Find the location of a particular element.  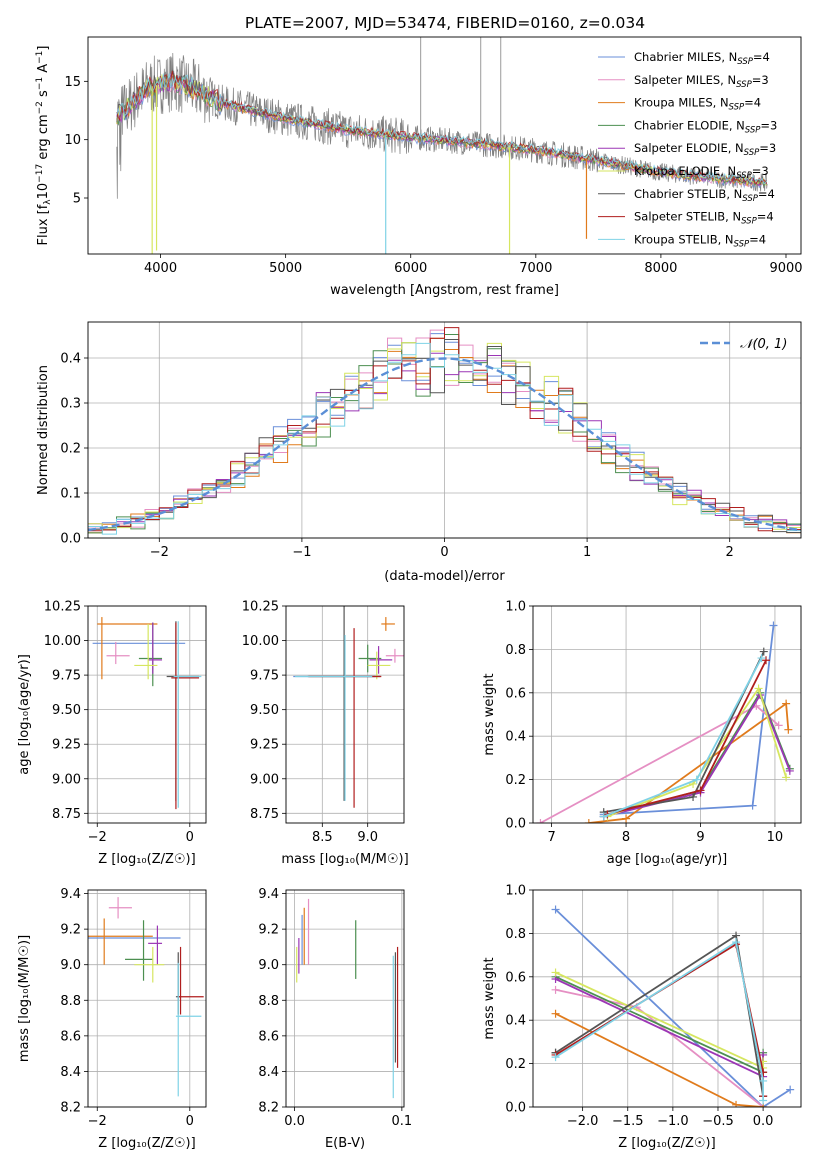

ticks: 7 8 9 10 0.0 0.2 0.4 0.6 0.8 1.0 is located at coordinates (644, 723).